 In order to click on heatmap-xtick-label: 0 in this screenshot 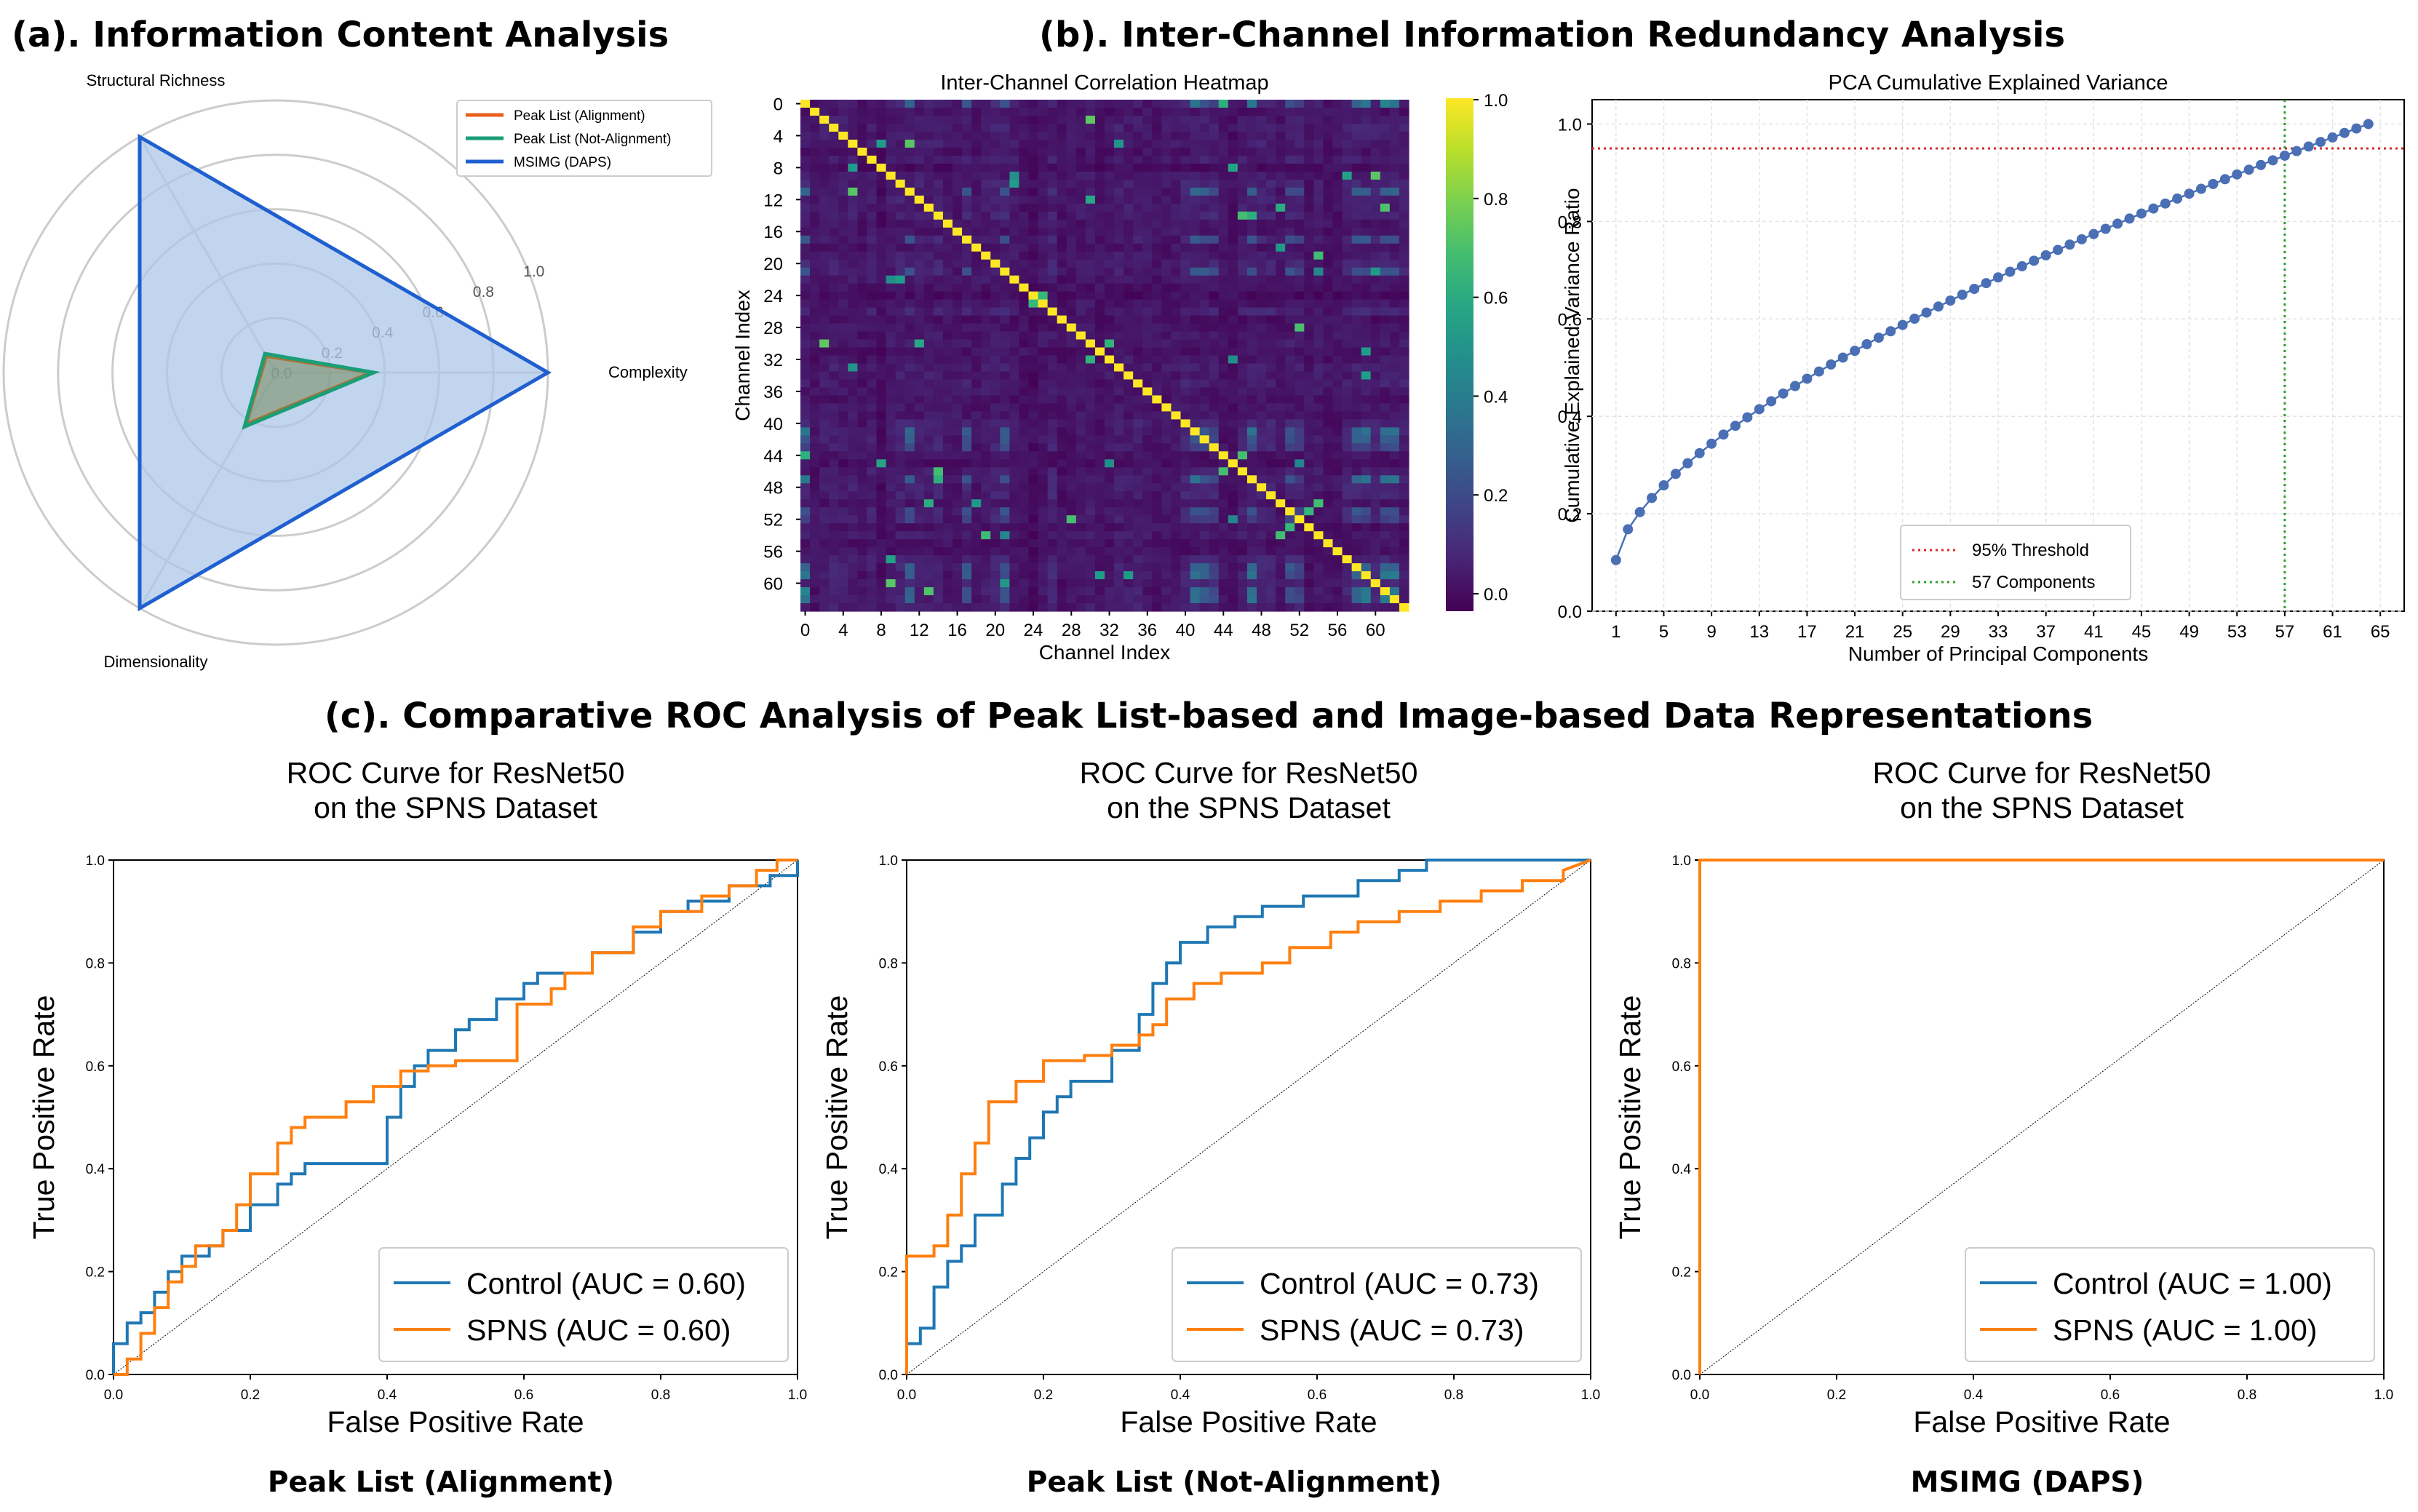, I will do `click(805, 630)`.